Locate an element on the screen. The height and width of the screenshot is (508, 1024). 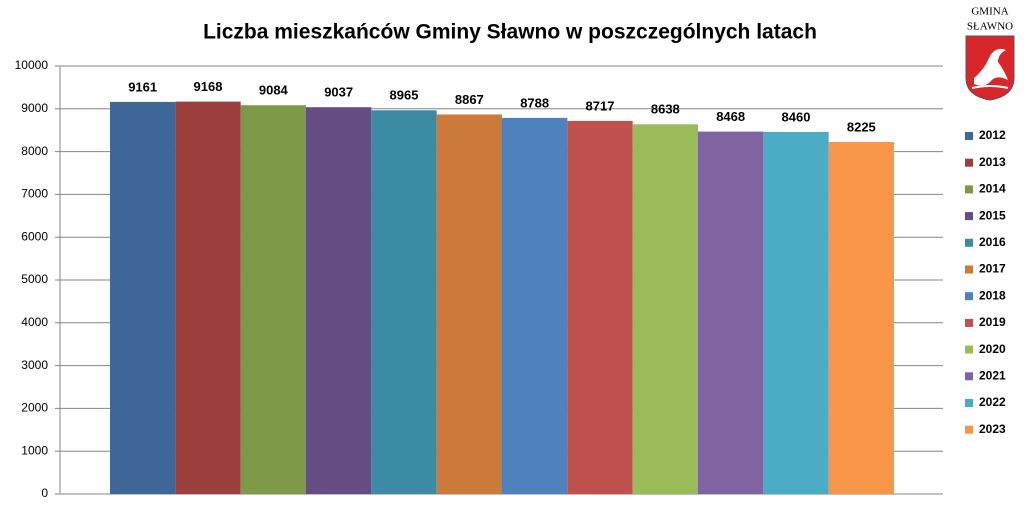
legend-label: 2018 is located at coordinates (992, 295).